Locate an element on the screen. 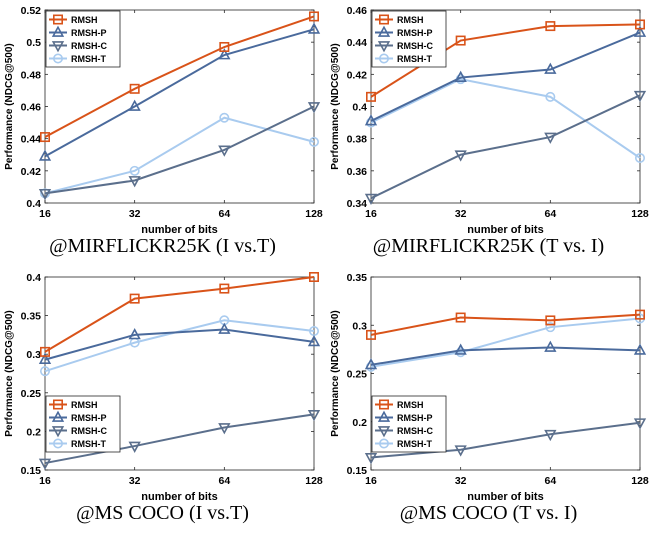  y-tick-label: 0.38 is located at coordinates (357, 140).